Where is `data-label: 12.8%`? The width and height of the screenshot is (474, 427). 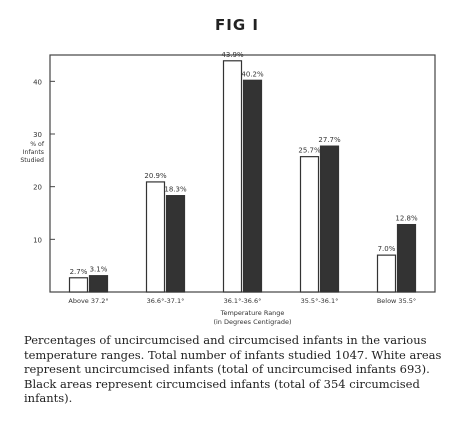 data-label: 12.8% is located at coordinates (406, 219).